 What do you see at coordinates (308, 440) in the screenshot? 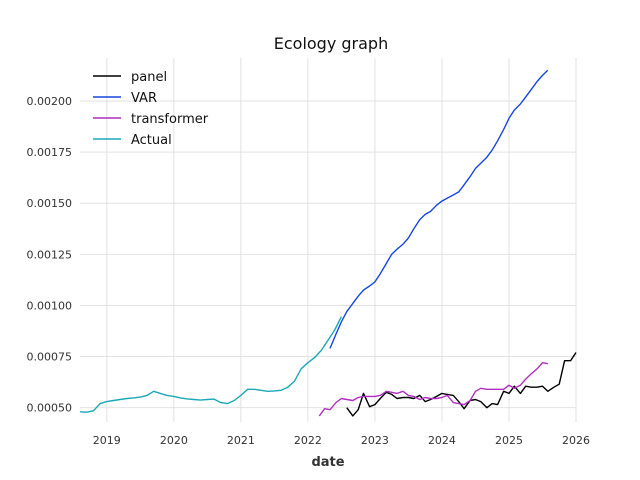
I see `x-tick-label: 2022` at bounding box center [308, 440].